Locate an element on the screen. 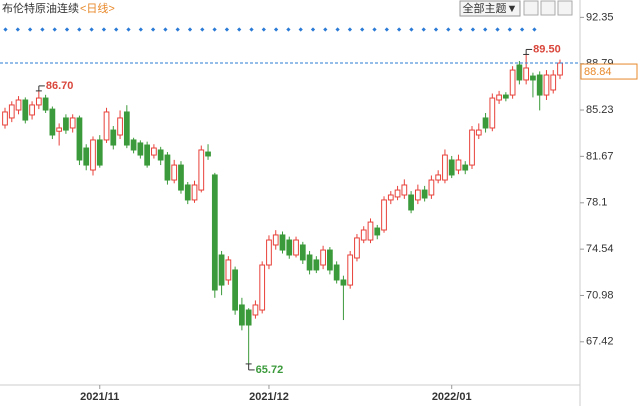  y-tick-label: 70.98 is located at coordinates (600, 295).